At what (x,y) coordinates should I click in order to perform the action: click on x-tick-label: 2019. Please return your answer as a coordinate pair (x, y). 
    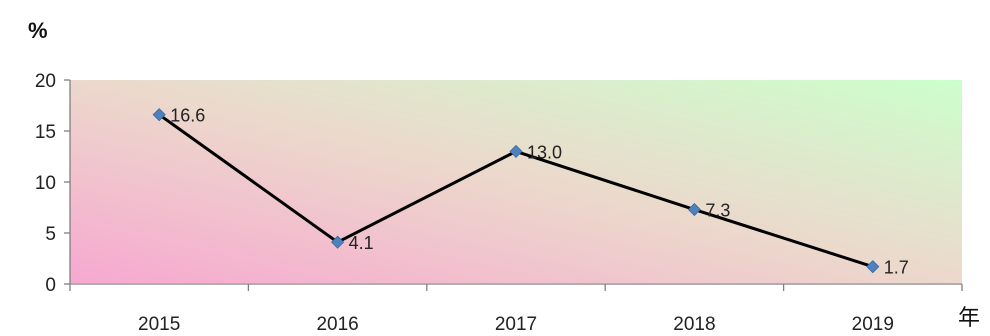
    Looking at the image, I should click on (873, 324).